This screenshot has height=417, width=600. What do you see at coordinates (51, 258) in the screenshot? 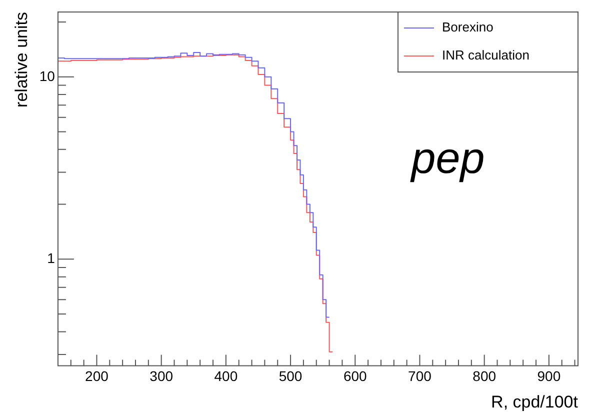
I see `y-tick-label: 1` at bounding box center [51, 258].